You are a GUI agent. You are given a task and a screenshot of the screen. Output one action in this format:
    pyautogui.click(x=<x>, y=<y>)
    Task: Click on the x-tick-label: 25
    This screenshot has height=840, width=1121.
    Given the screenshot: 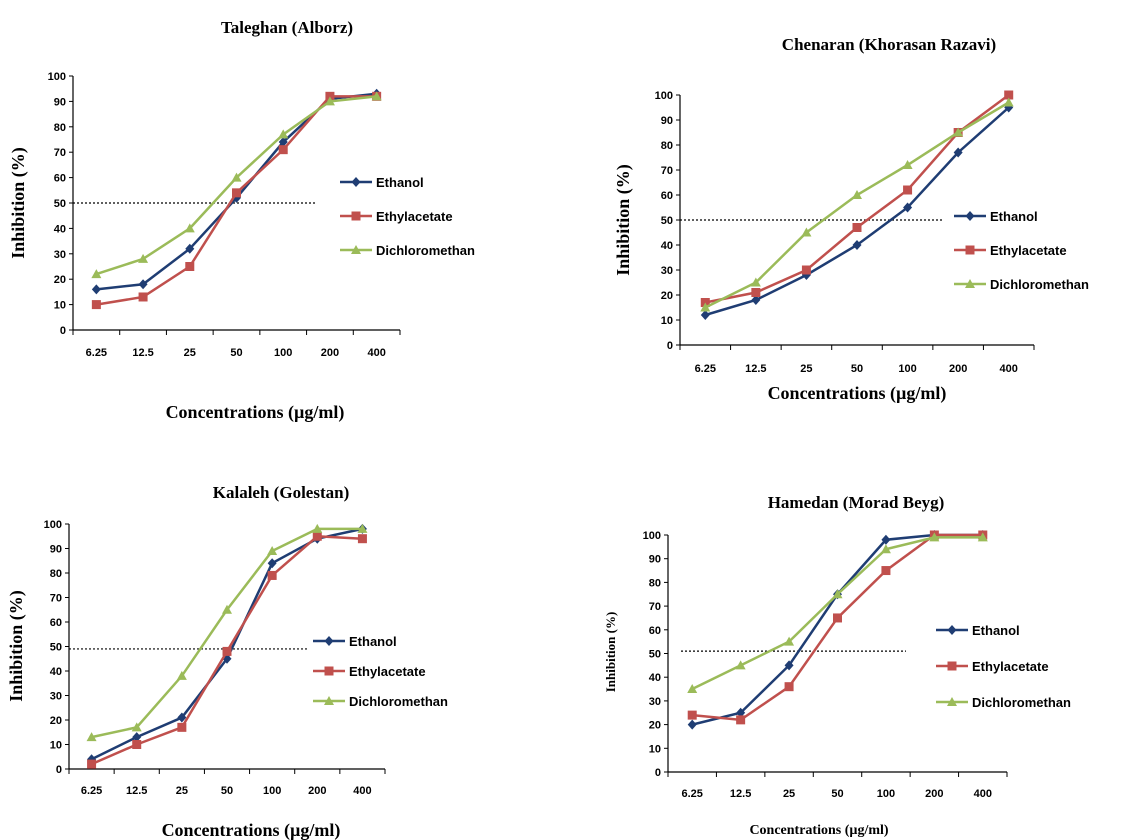 What is the action you would take?
    pyautogui.click(x=182, y=791)
    